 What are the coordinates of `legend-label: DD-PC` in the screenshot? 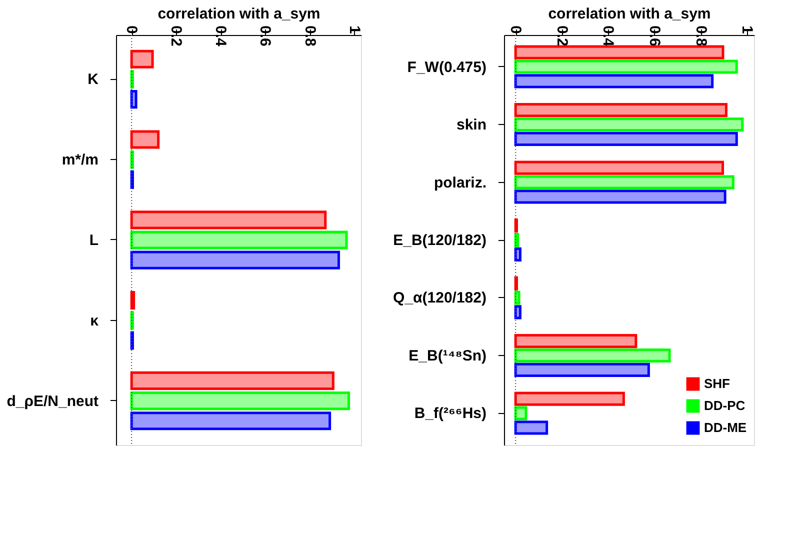 It's located at (725, 405).